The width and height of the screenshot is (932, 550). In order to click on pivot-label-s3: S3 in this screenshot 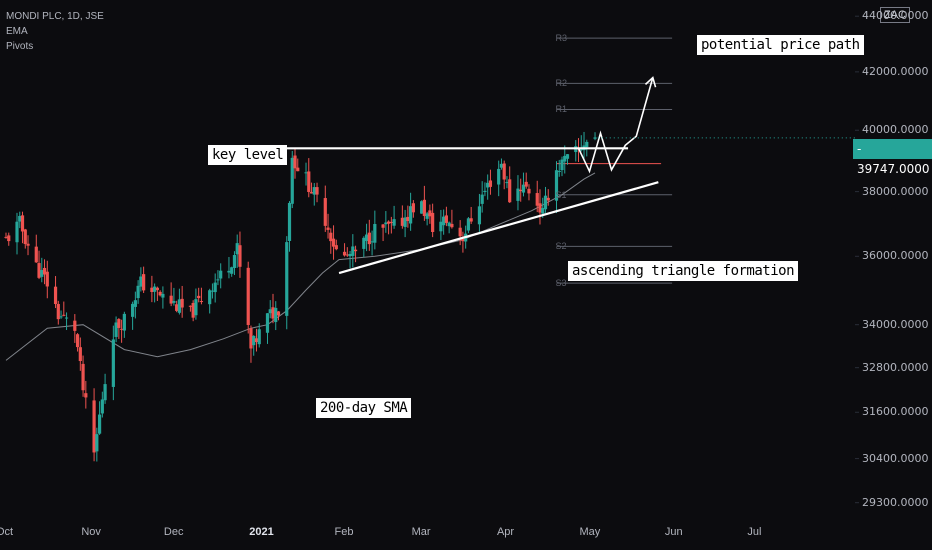, I will do `click(561, 283)`.